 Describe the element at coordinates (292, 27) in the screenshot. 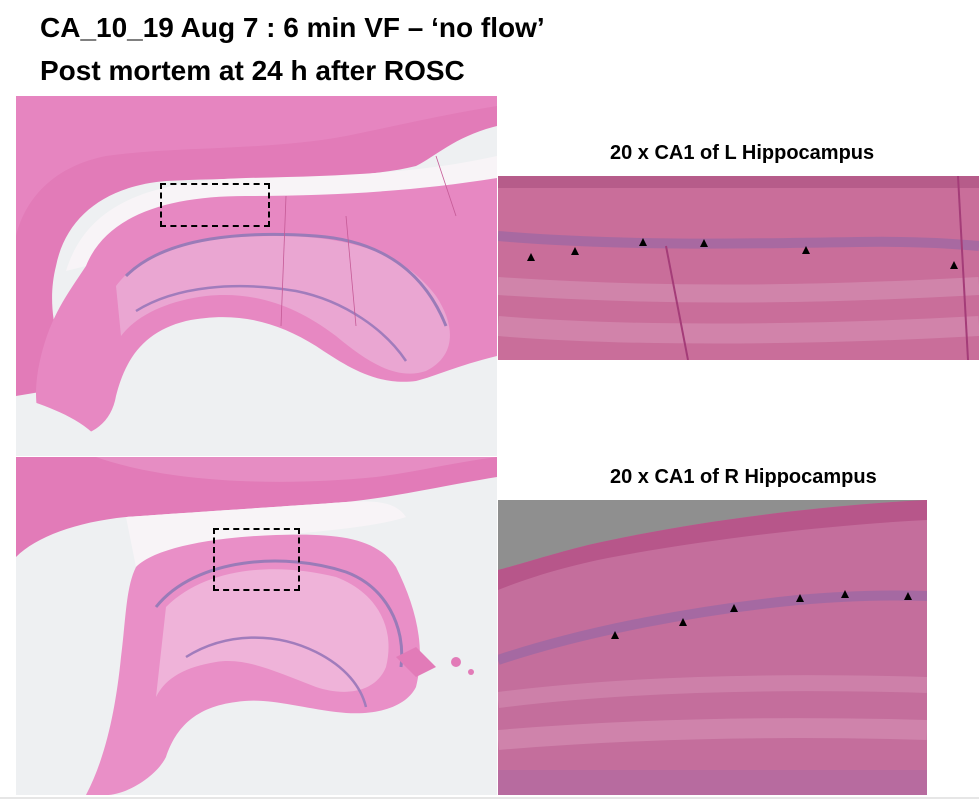

I see `slide-title-line-1: CA_10_19 Aug 7 : 6 min VF – ‘no flow’` at that location.